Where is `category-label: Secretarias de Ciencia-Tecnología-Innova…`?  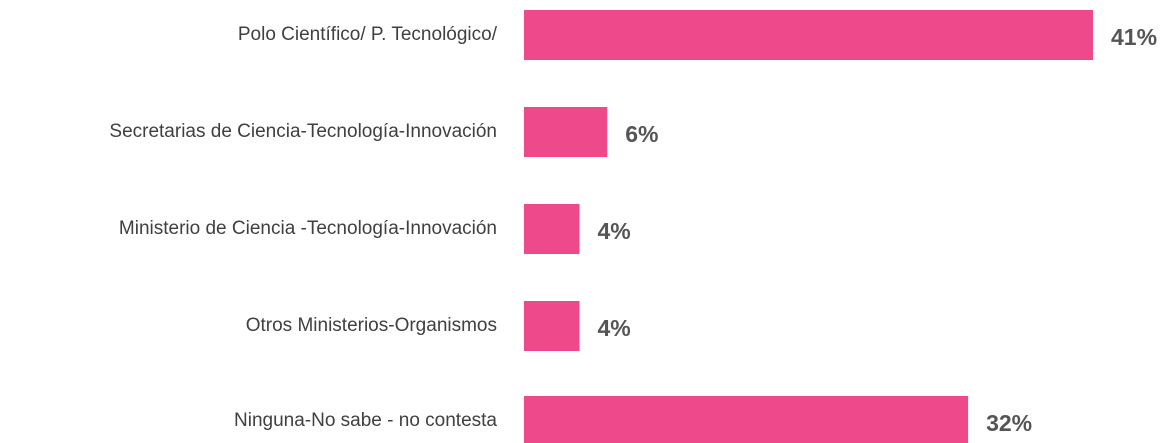
category-label: Secretarias de Ciencia-Tecnología-Innova… is located at coordinates (303, 131).